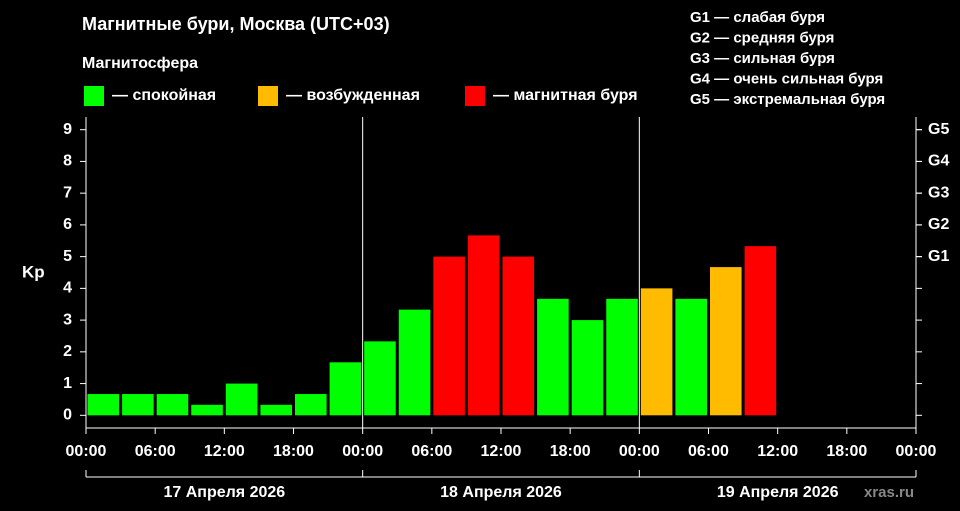  What do you see at coordinates (938, 129) in the screenshot?
I see `y2-tick-label: G5` at bounding box center [938, 129].